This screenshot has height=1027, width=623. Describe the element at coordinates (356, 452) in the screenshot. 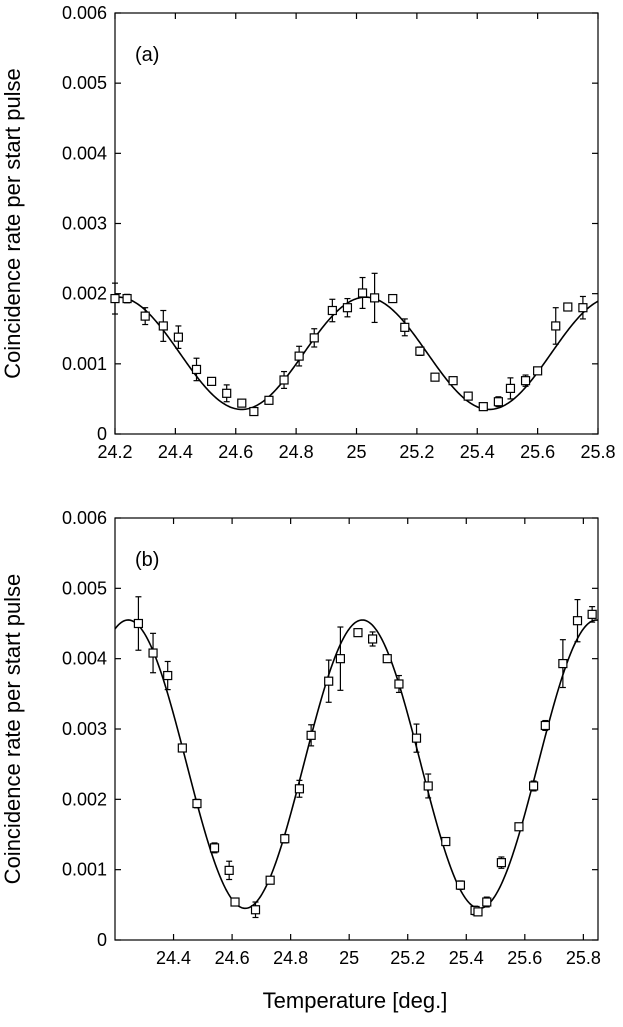

I see `x-tick-label: 25` at that location.